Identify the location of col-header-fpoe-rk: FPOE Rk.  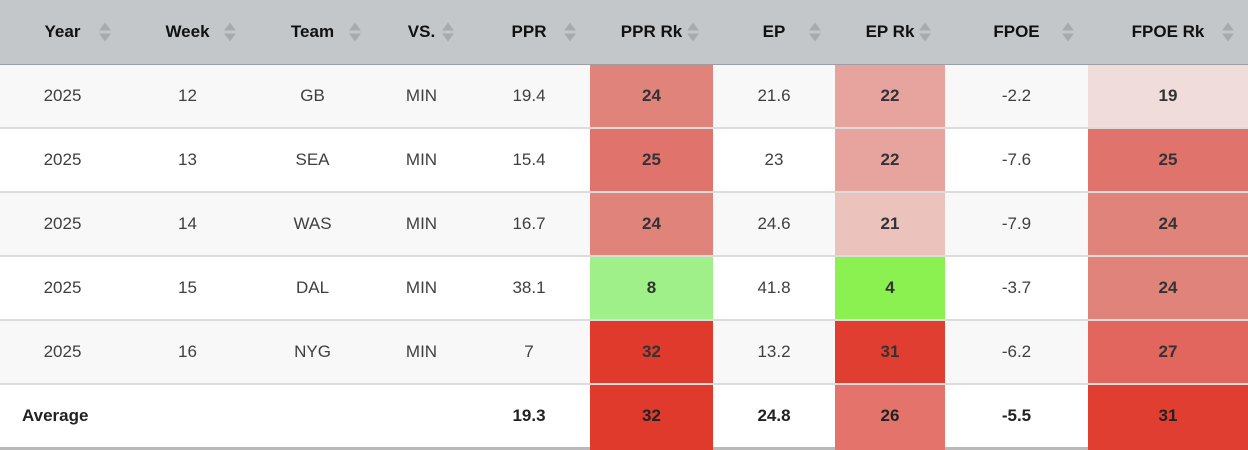
(1168, 32).